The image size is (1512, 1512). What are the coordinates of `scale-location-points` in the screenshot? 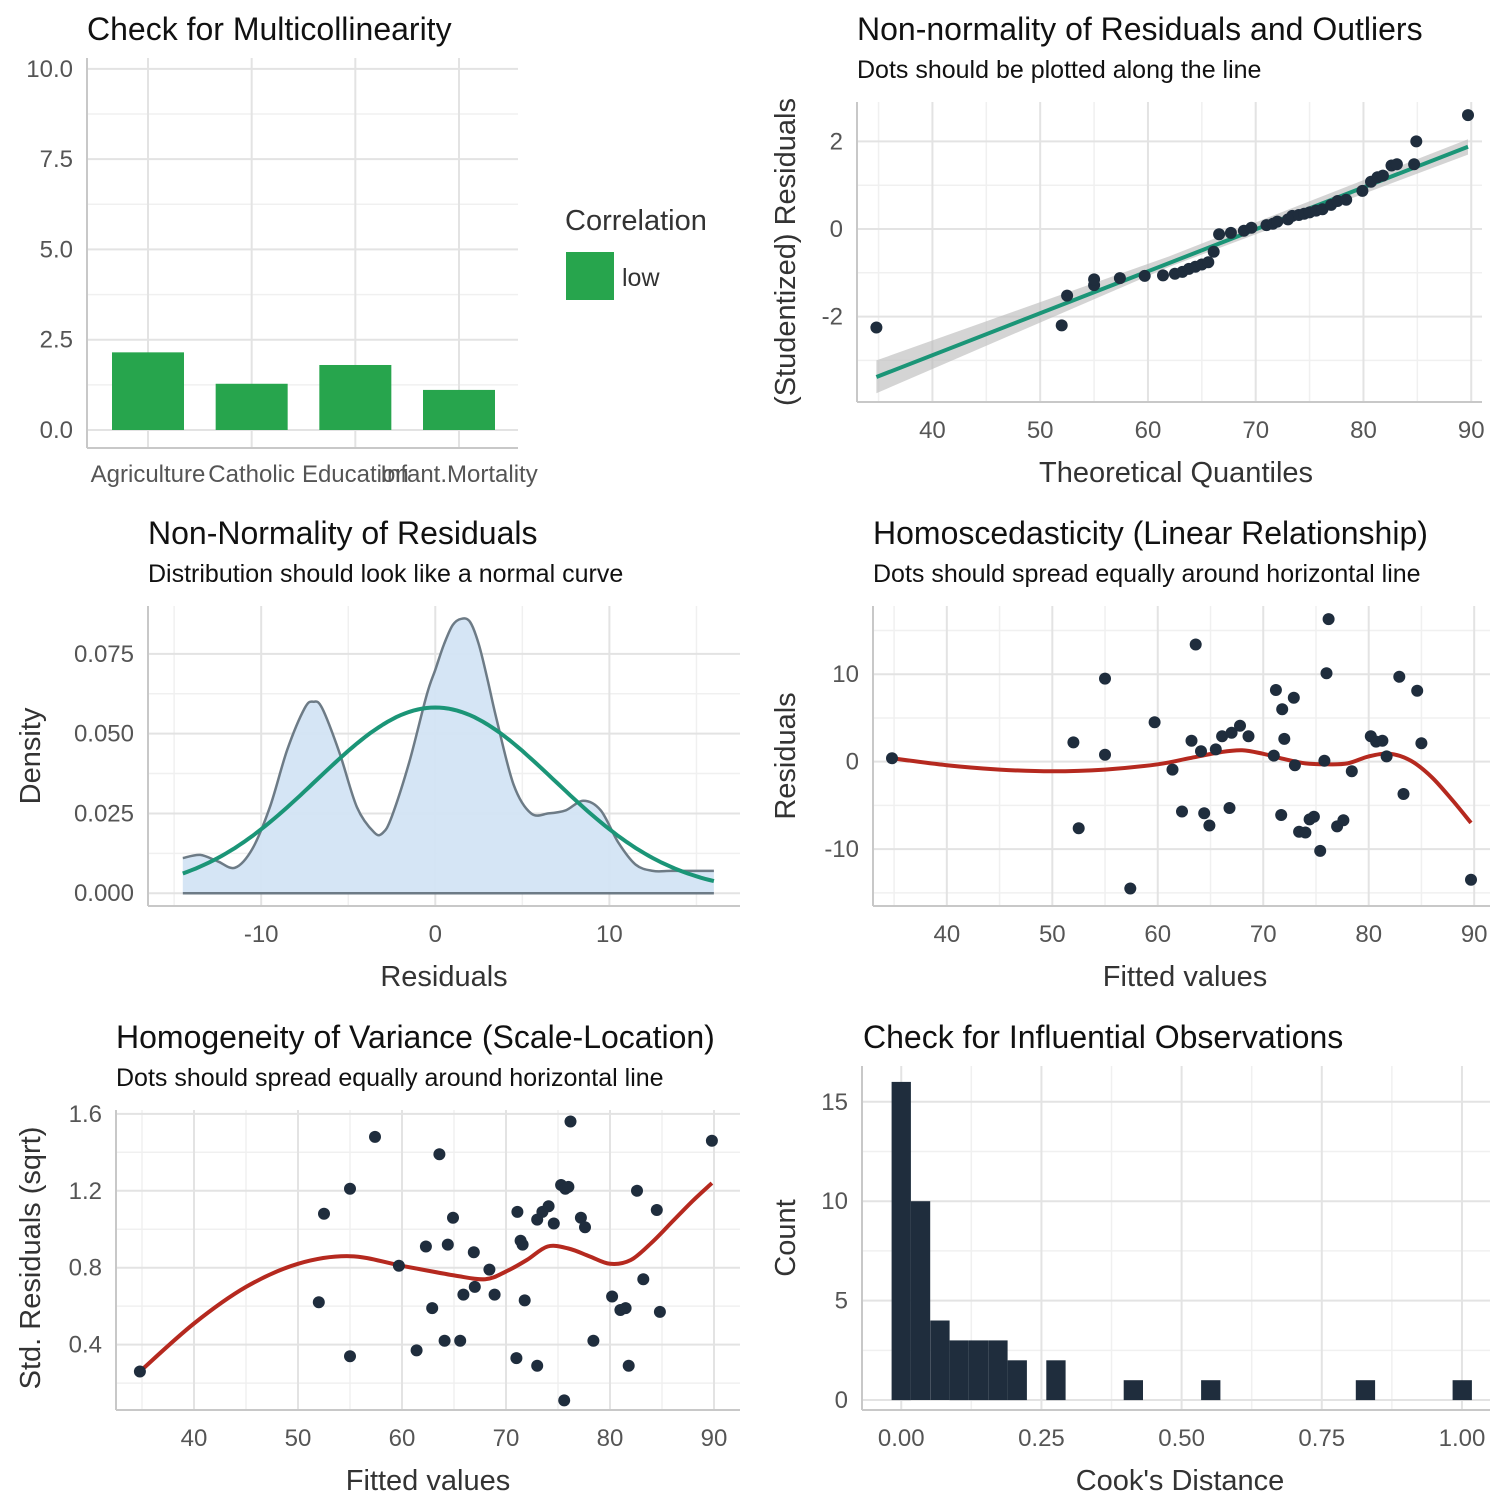 It's located at (425, 1261).